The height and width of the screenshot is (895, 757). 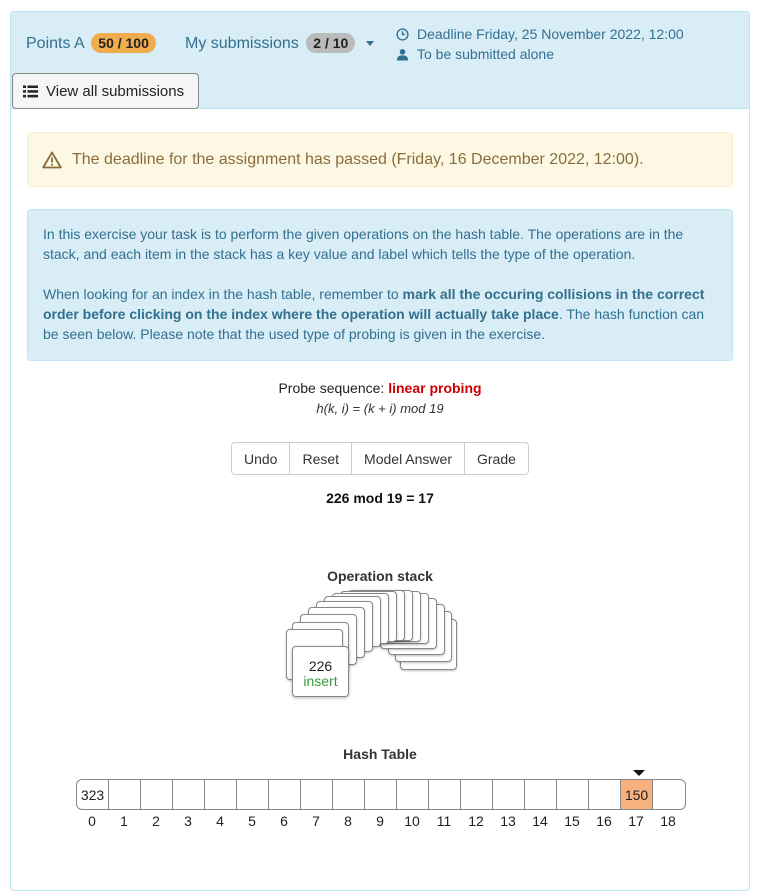 What do you see at coordinates (485, 54) in the screenshot?
I see `submit-mode-text: To be submitted alone` at bounding box center [485, 54].